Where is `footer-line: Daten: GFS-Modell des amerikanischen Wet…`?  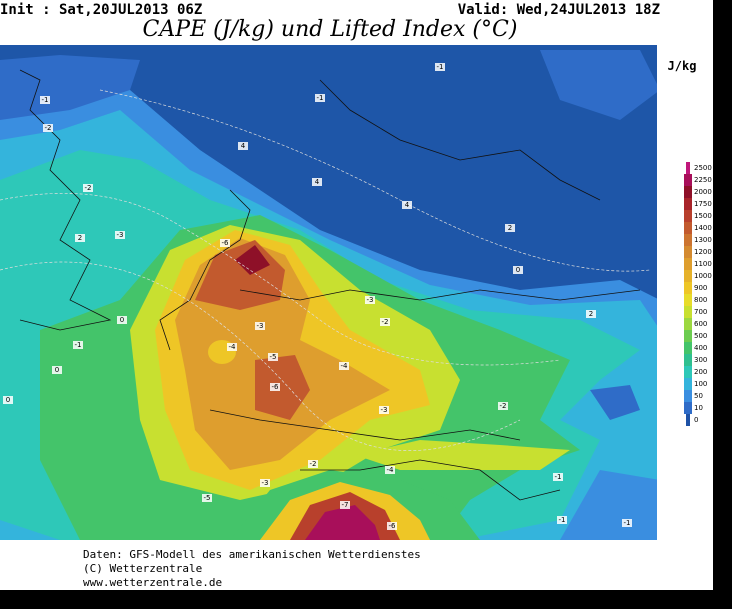
footer-line: Daten: GFS-Modell des amerikanischen Wet… is located at coordinates (252, 554).